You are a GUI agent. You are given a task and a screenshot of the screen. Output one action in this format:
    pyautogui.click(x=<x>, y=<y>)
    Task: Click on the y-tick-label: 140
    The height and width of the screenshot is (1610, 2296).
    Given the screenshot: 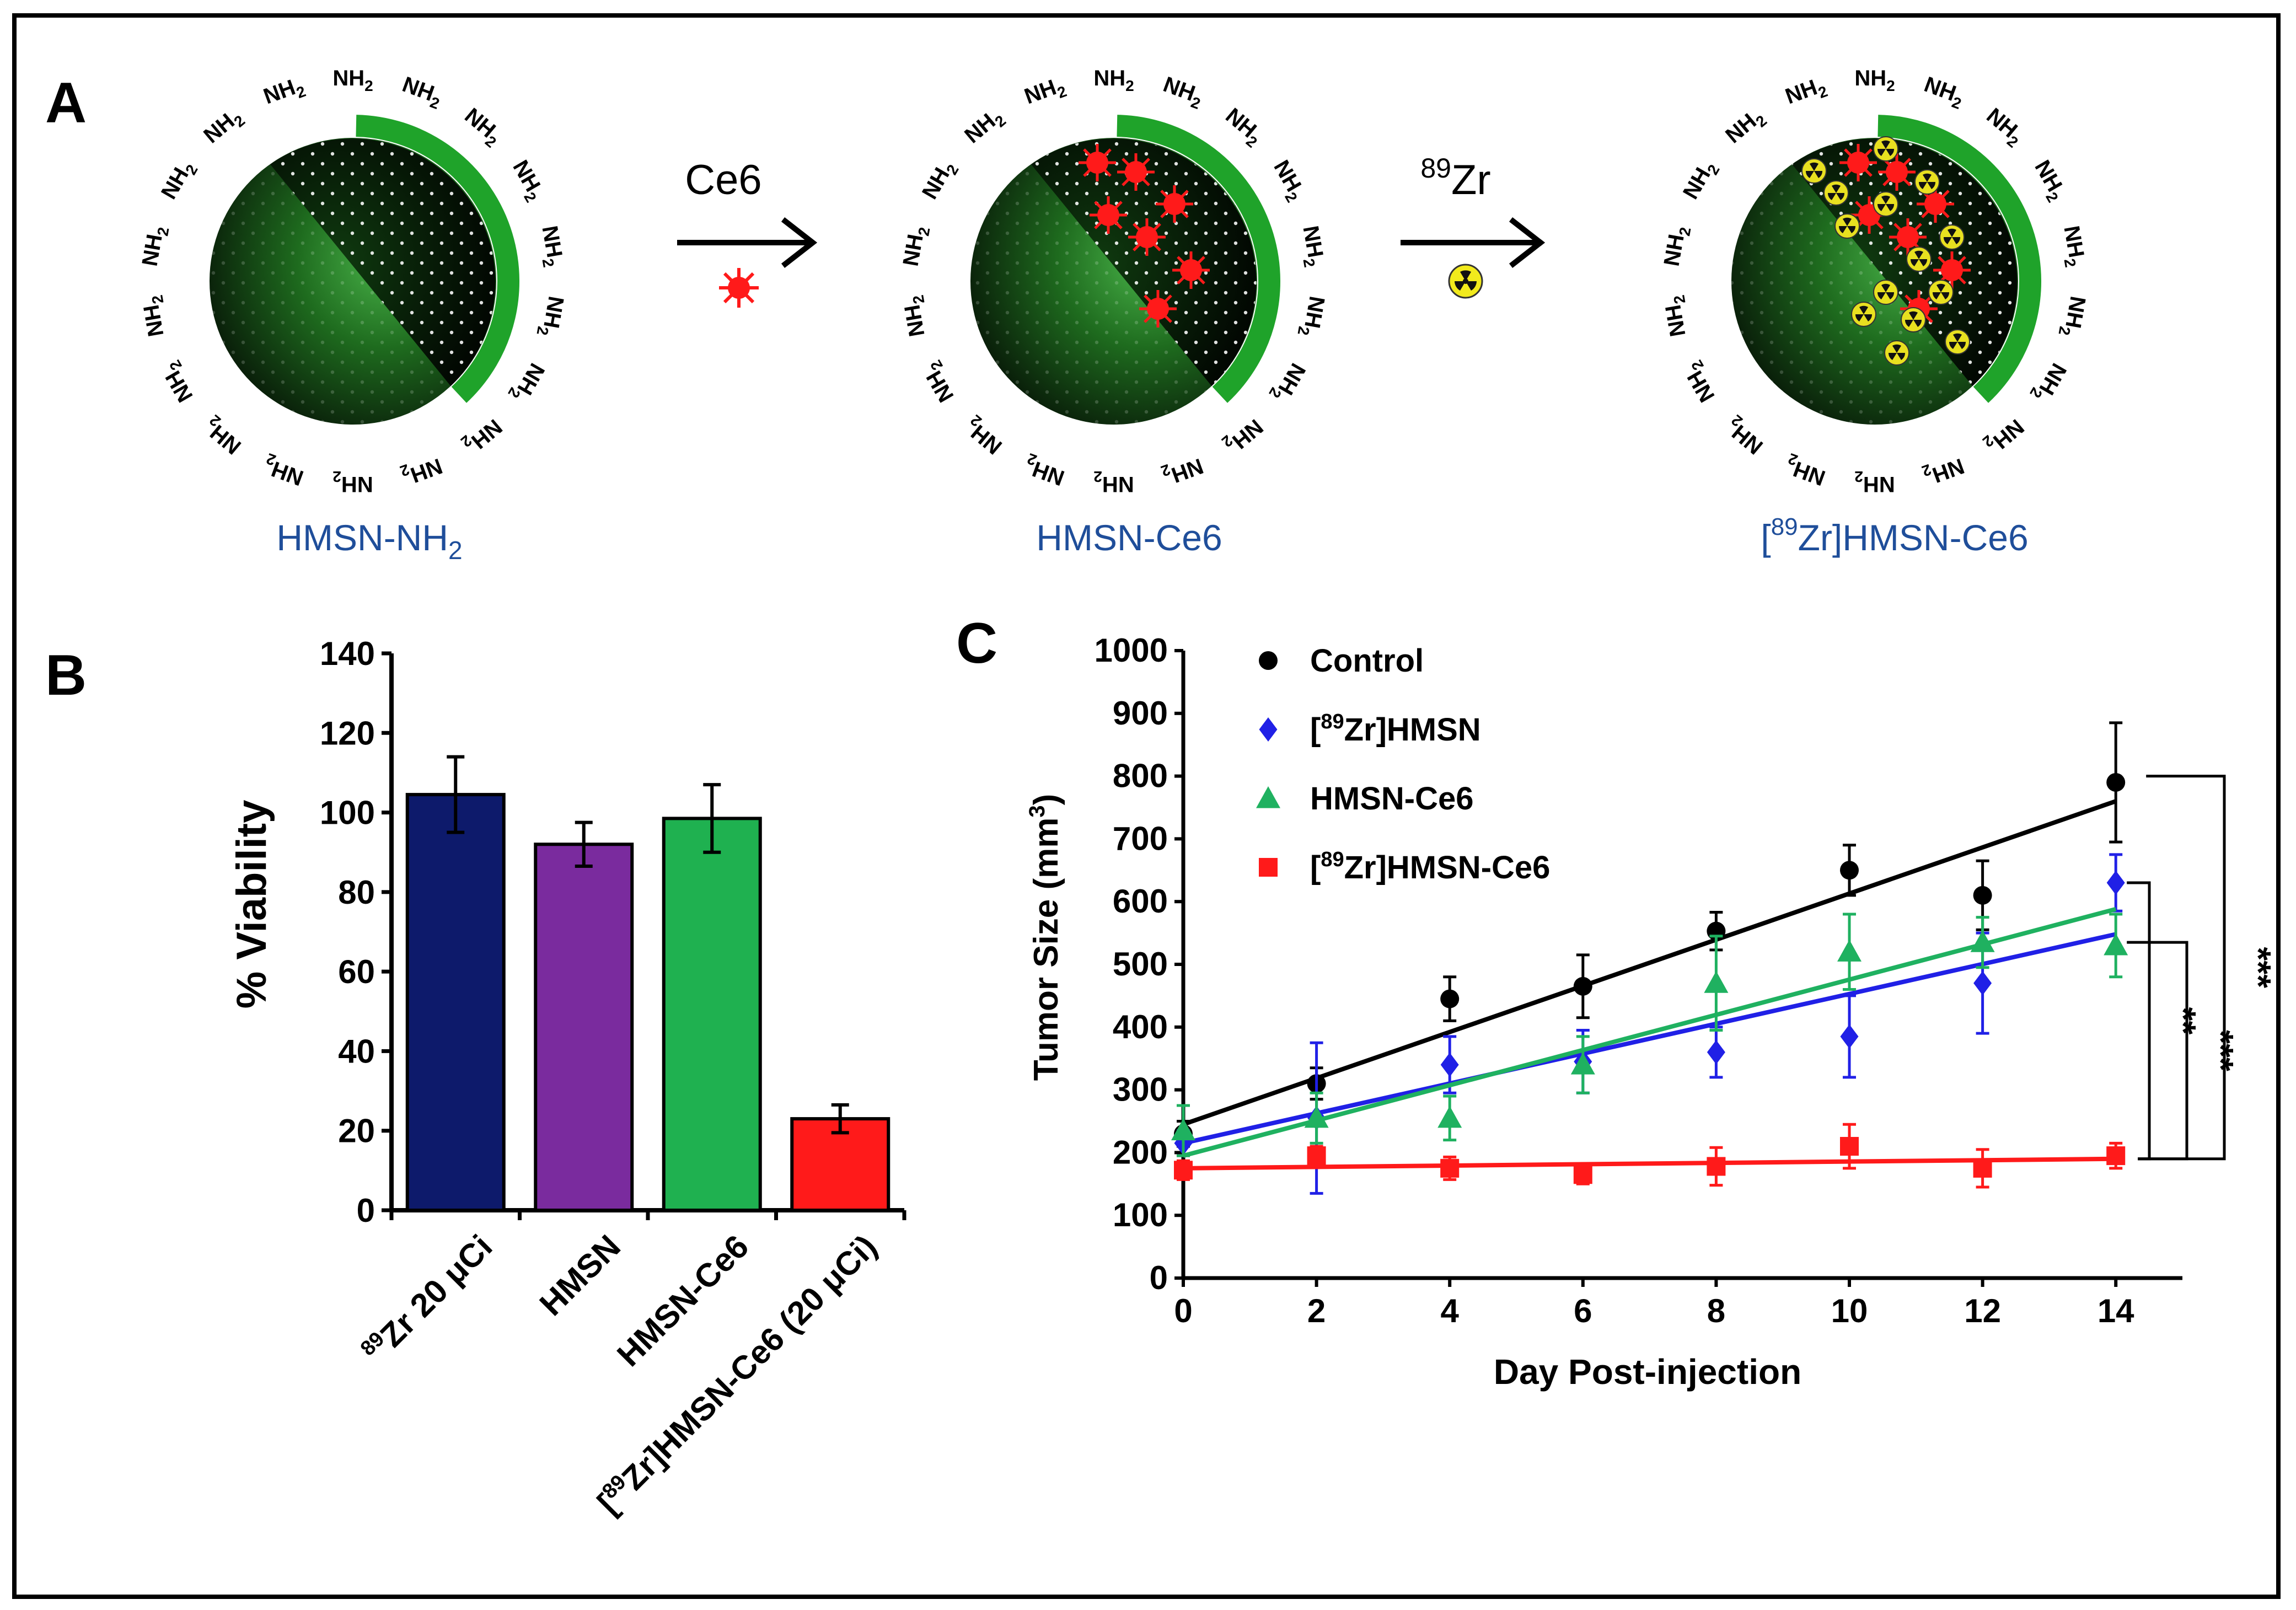 What is the action you would take?
    pyautogui.click(x=348, y=653)
    